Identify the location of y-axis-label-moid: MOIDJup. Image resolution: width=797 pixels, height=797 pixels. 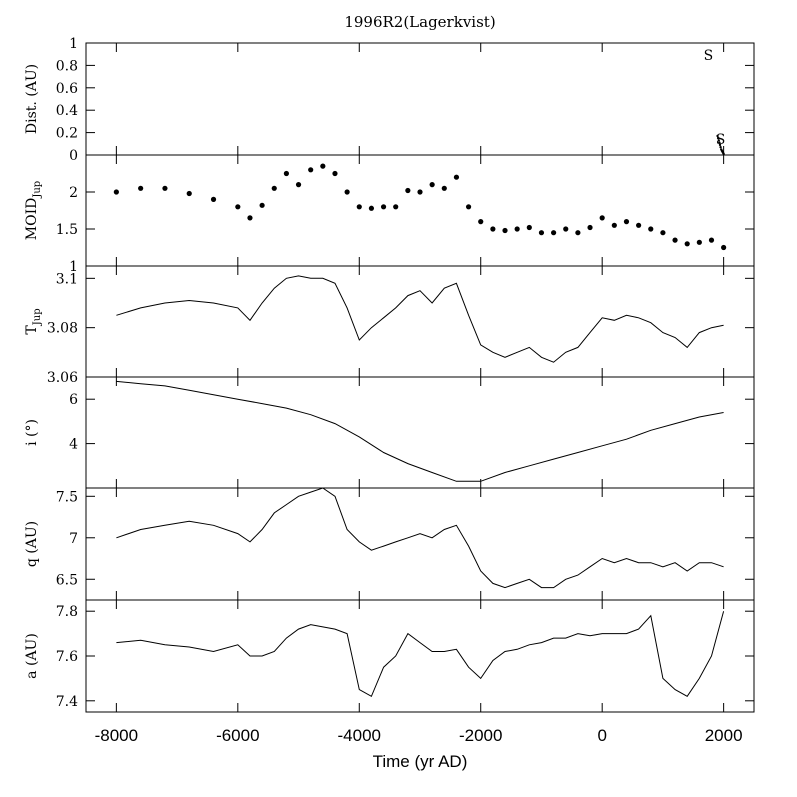
(33, 210).